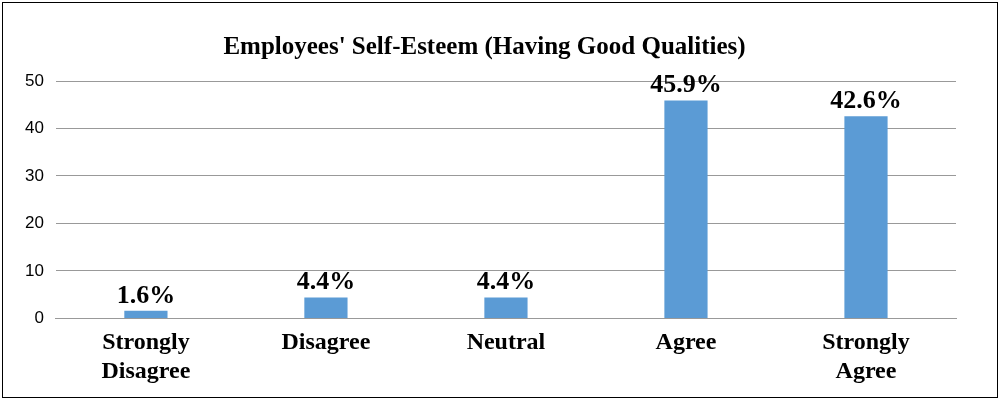 The height and width of the screenshot is (402, 1002). Describe the element at coordinates (866, 355) in the screenshot. I see `x-tick-label: Strongly Agree` at that location.